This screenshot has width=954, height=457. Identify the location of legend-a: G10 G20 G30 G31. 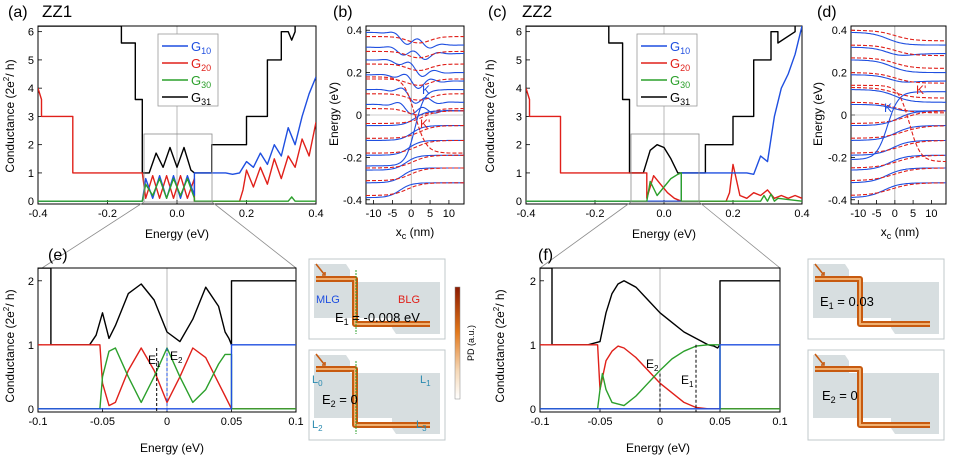
(188, 70).